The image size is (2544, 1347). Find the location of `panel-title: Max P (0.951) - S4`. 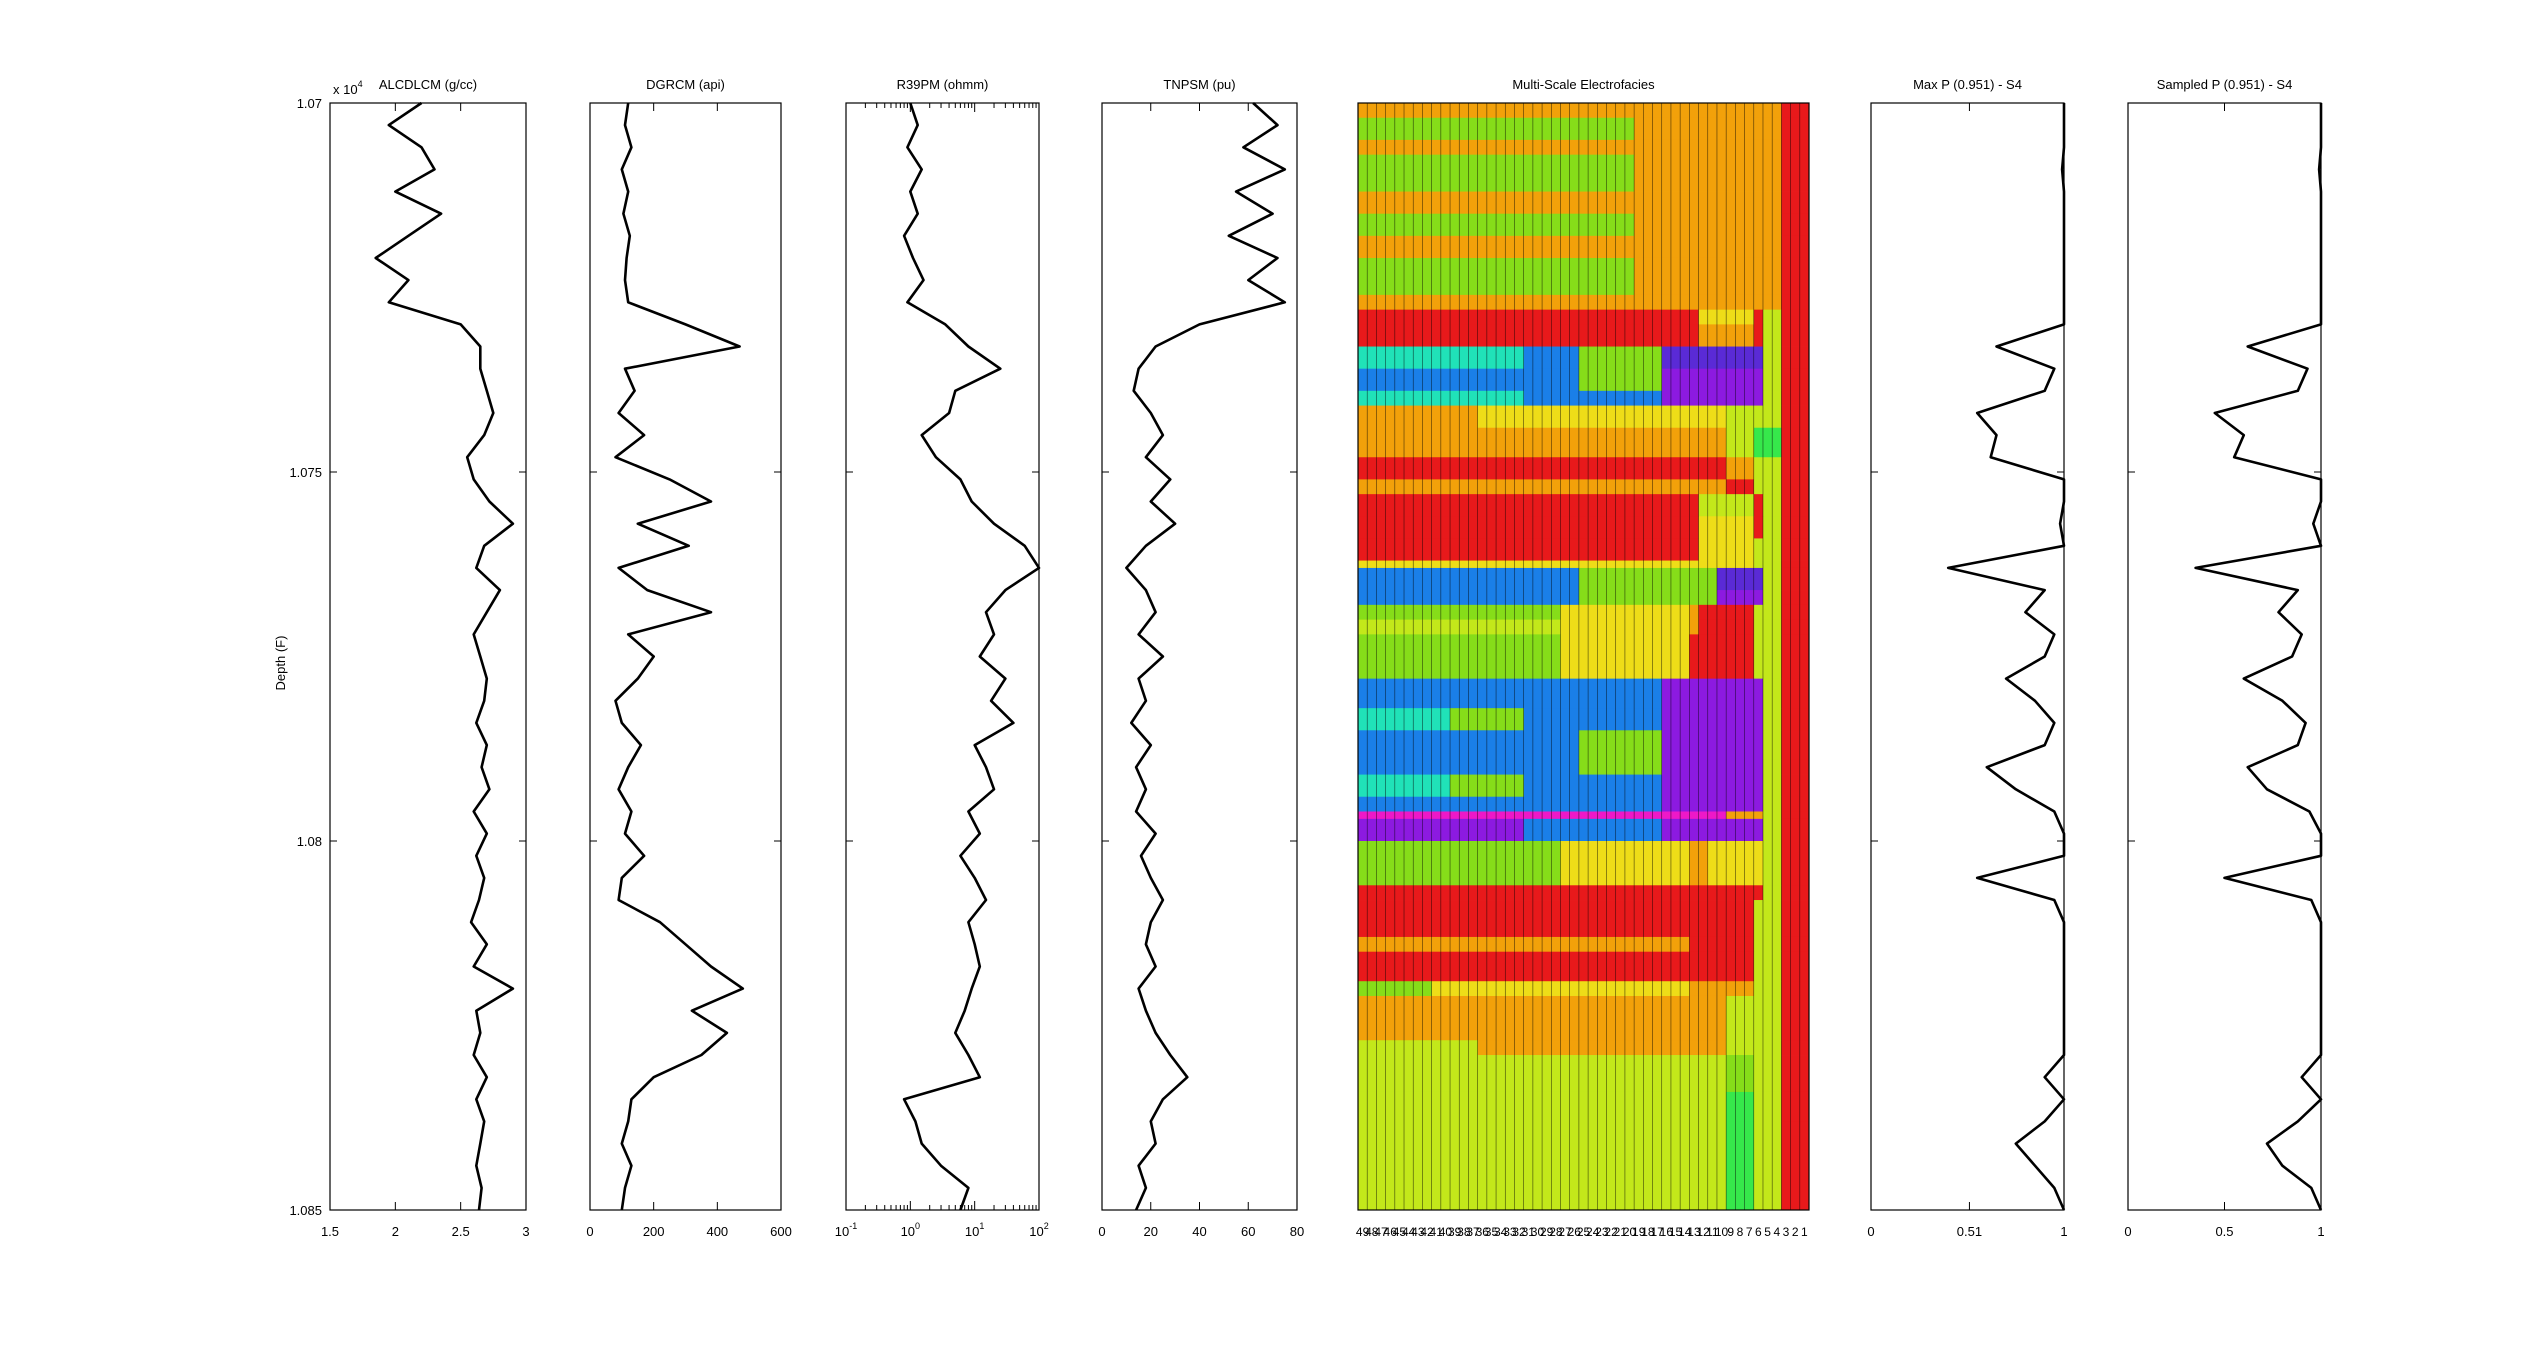

panel-title: Max P (0.951) - S4 is located at coordinates (1967, 84).